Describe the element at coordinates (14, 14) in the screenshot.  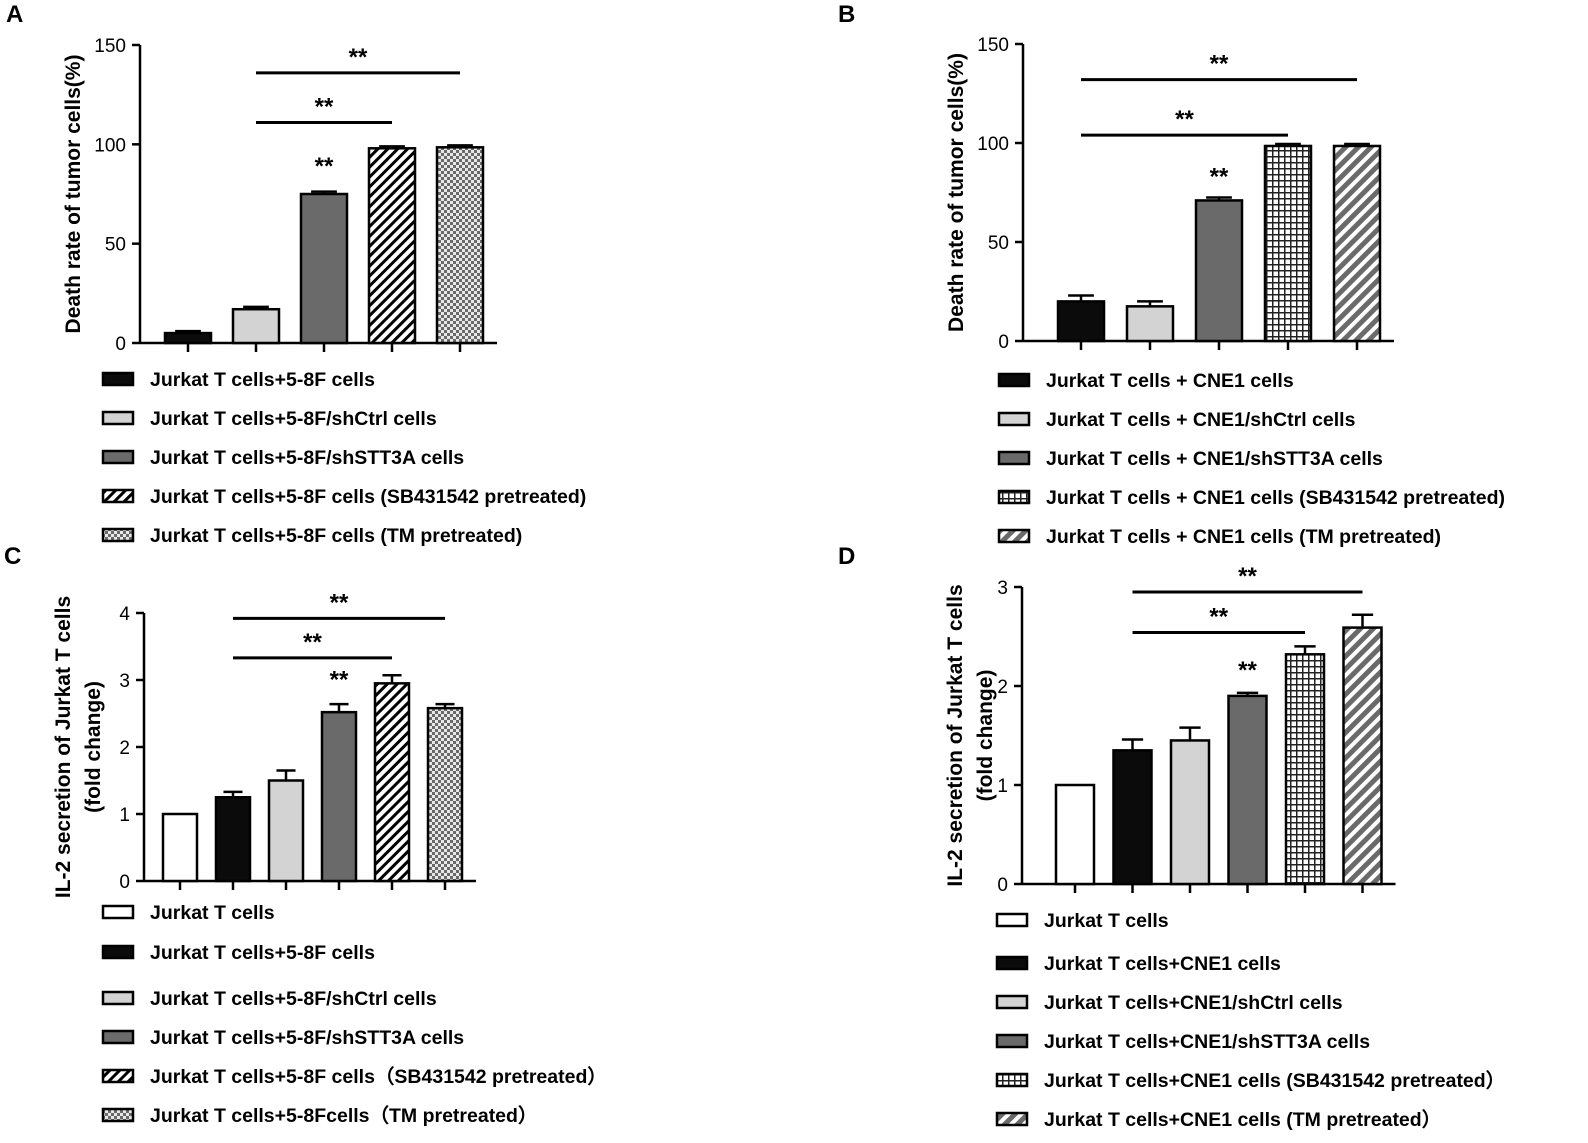
I see `panel-label-a: A` at that location.